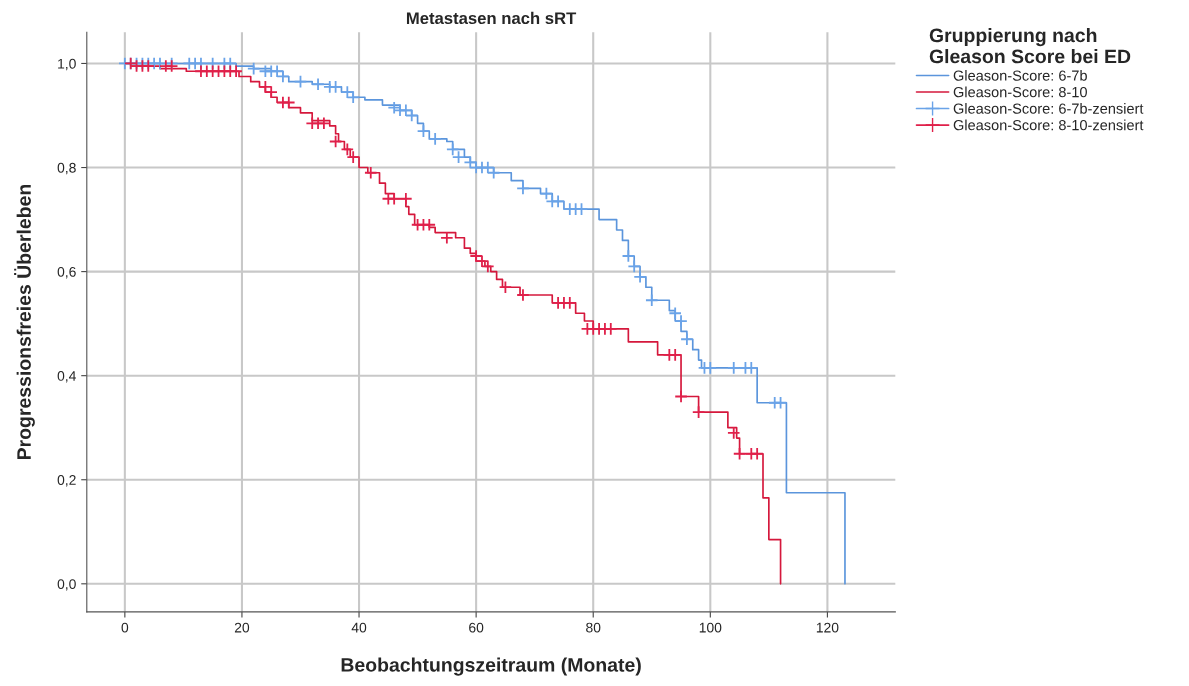 The width and height of the screenshot is (1189, 686). I want to click on y-tick-label: 0,8, so click(66, 168).